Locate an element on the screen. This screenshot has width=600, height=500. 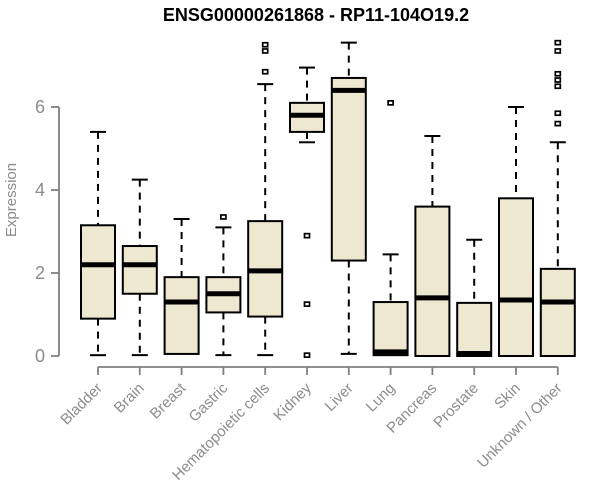
x-tick-label-lung: Lung is located at coordinates (381, 398).